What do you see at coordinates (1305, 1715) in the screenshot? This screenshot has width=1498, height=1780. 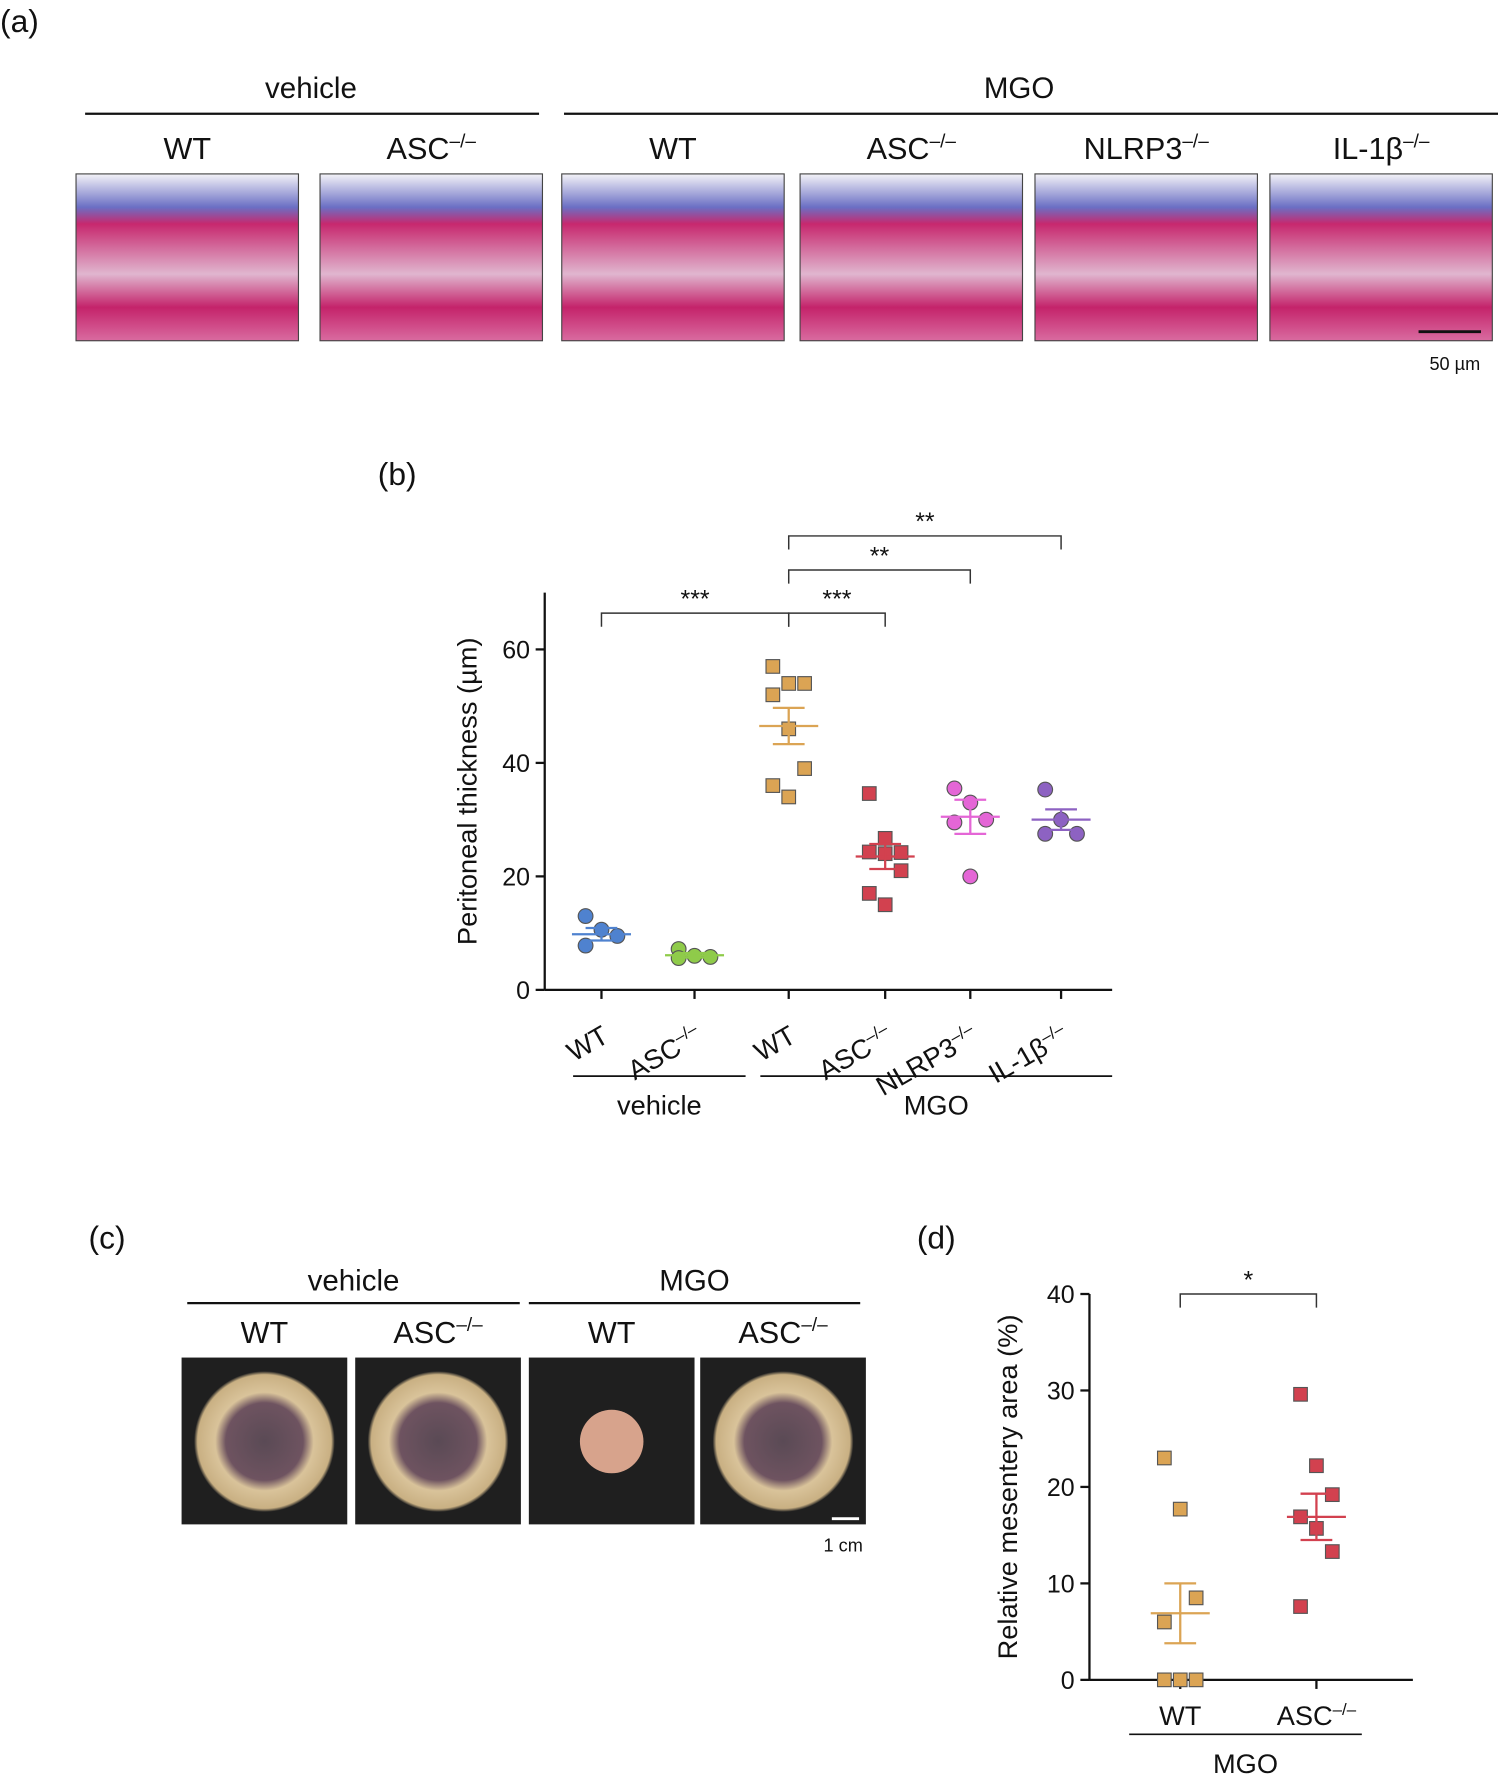 I see `x-tick-label-text: ASC` at bounding box center [1305, 1715].